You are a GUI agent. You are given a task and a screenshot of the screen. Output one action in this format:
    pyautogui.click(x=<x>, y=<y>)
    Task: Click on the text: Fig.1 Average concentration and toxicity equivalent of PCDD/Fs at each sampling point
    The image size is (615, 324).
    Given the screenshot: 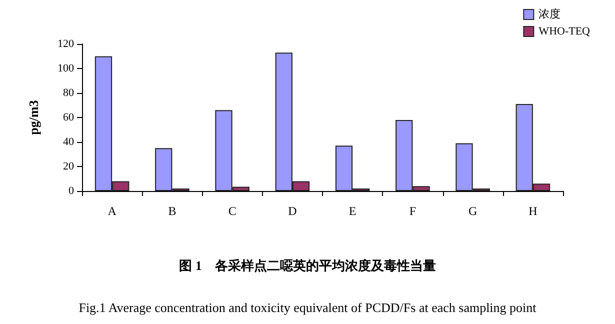 What is the action you would take?
    pyautogui.click(x=307, y=307)
    